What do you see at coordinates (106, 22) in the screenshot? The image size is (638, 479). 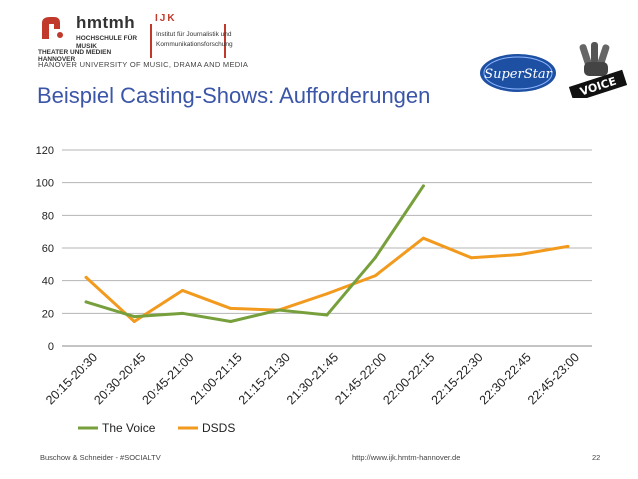 I see `org-name: hmtmh` at bounding box center [106, 22].